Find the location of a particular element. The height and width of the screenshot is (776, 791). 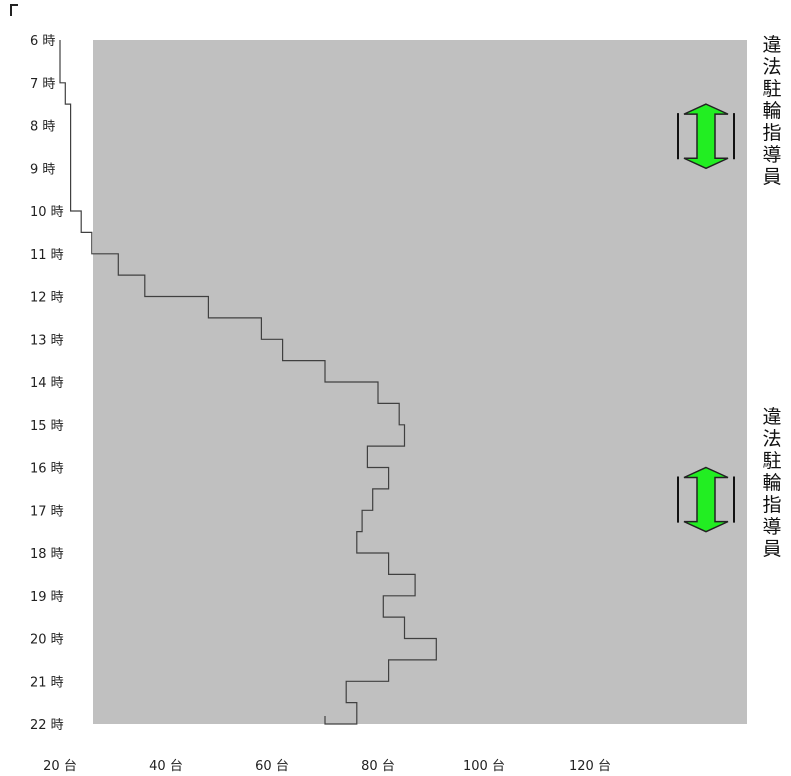

y-tick-label: 10 時 is located at coordinates (47, 212).